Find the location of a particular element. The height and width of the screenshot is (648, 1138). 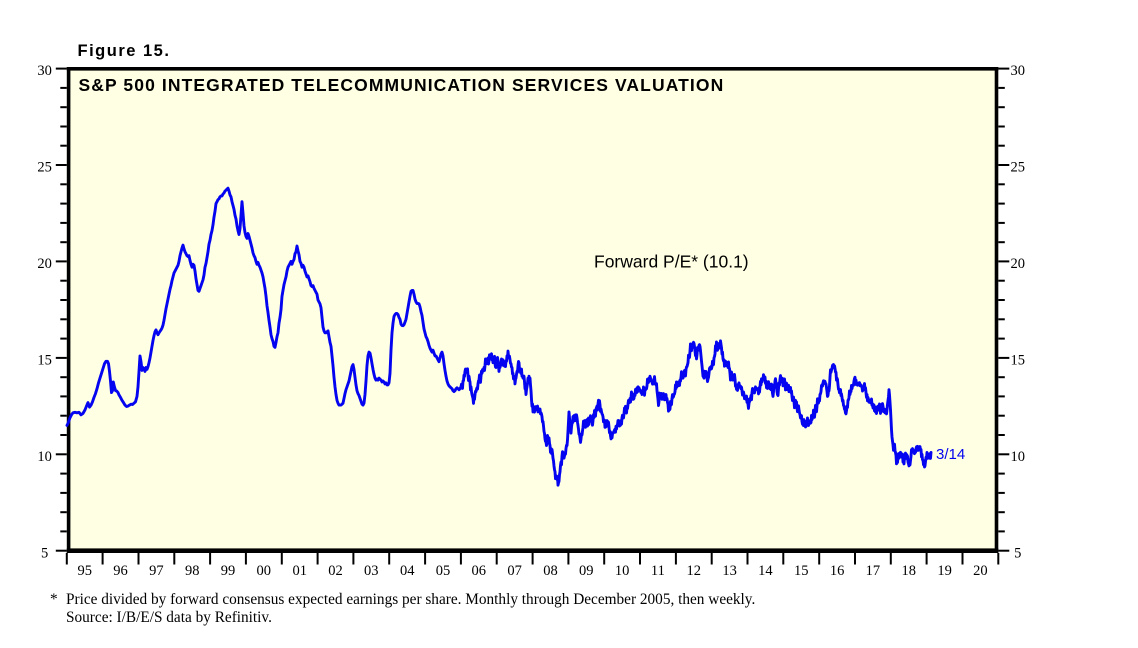

svg-text: 06 is located at coordinates (479, 571).